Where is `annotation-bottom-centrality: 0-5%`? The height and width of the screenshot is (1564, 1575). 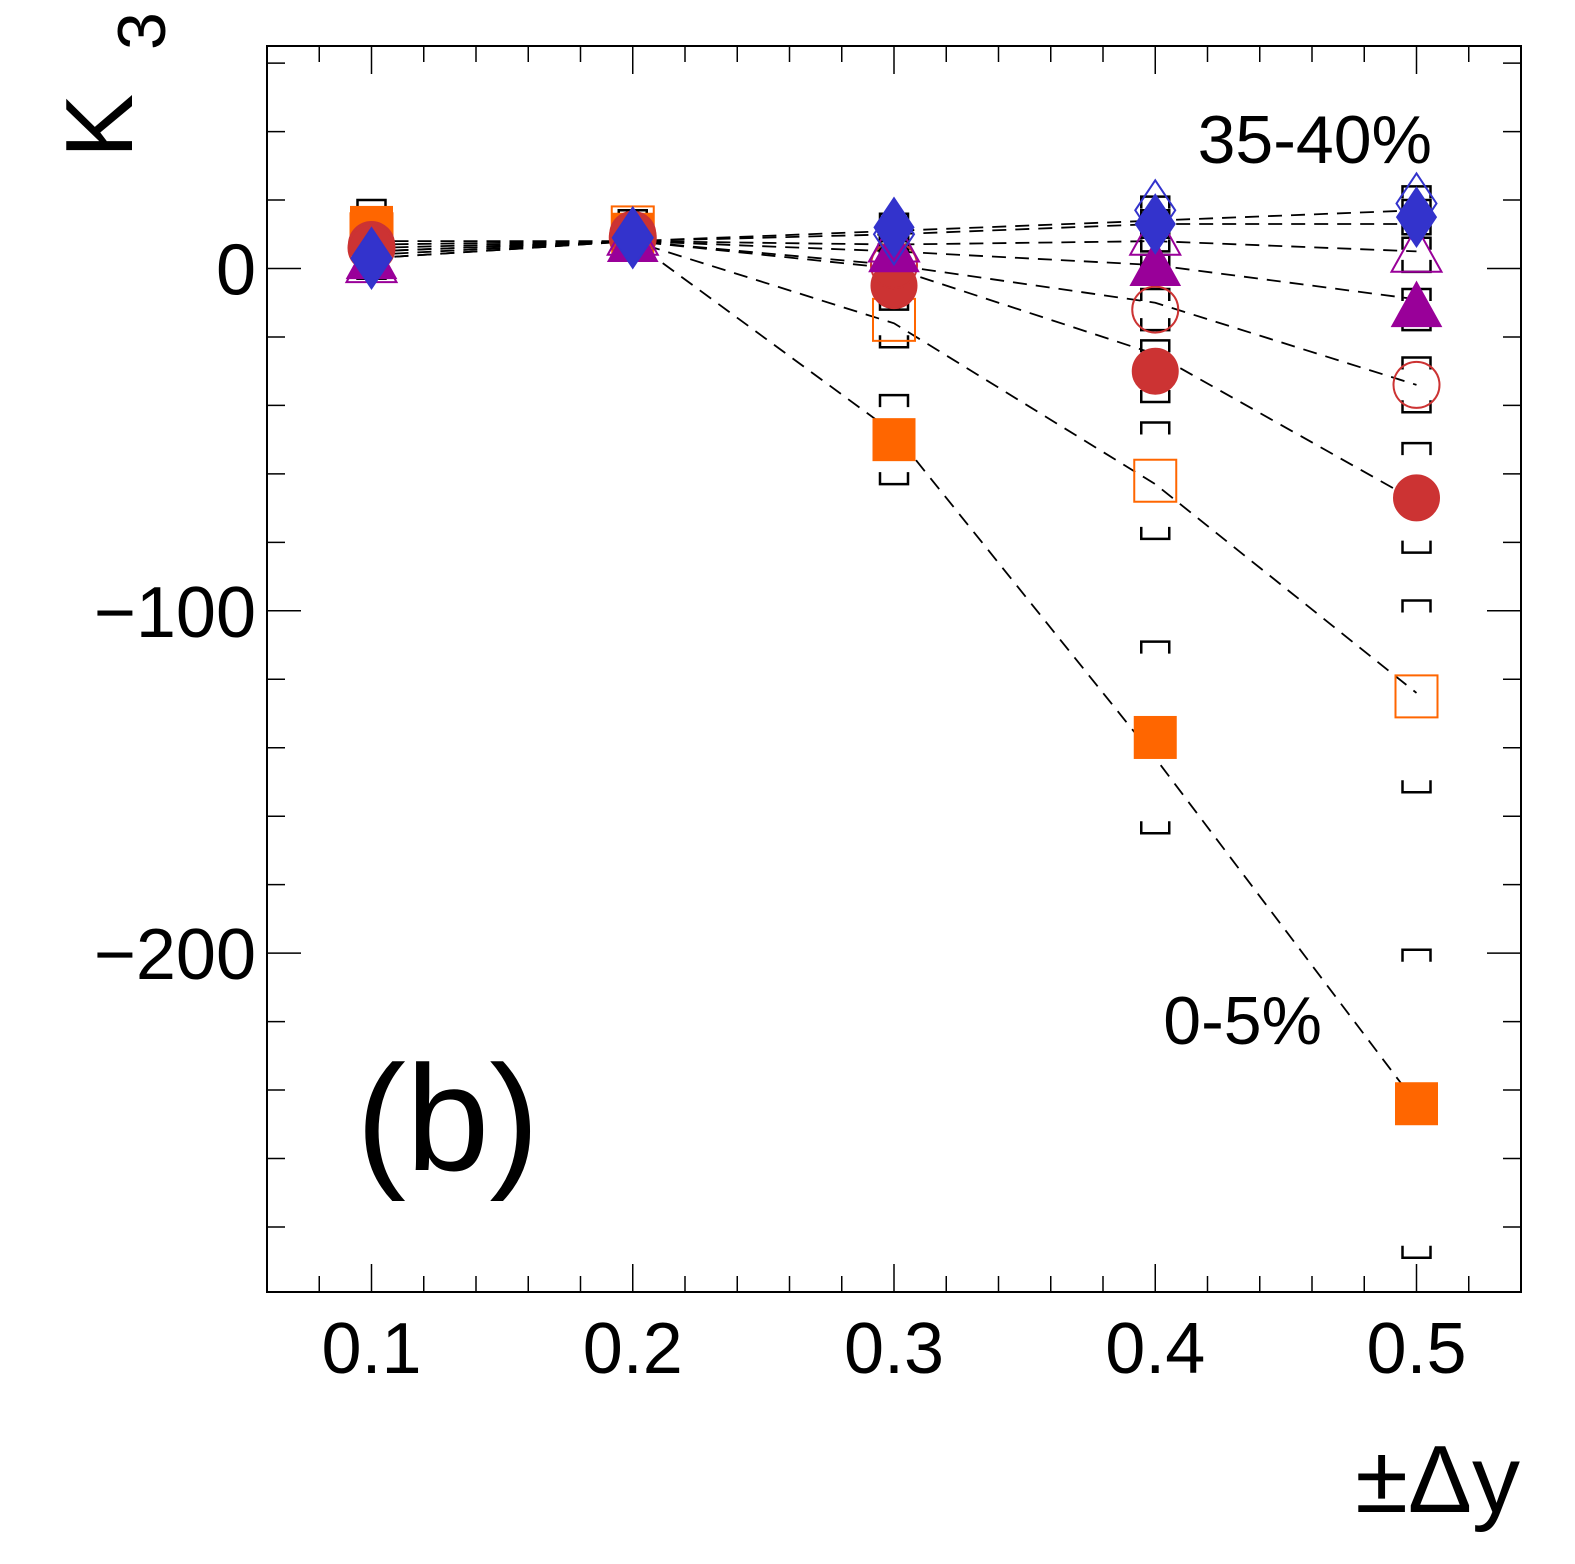
annotation-bottom-centrality: 0-5% is located at coordinates (1242, 1021).